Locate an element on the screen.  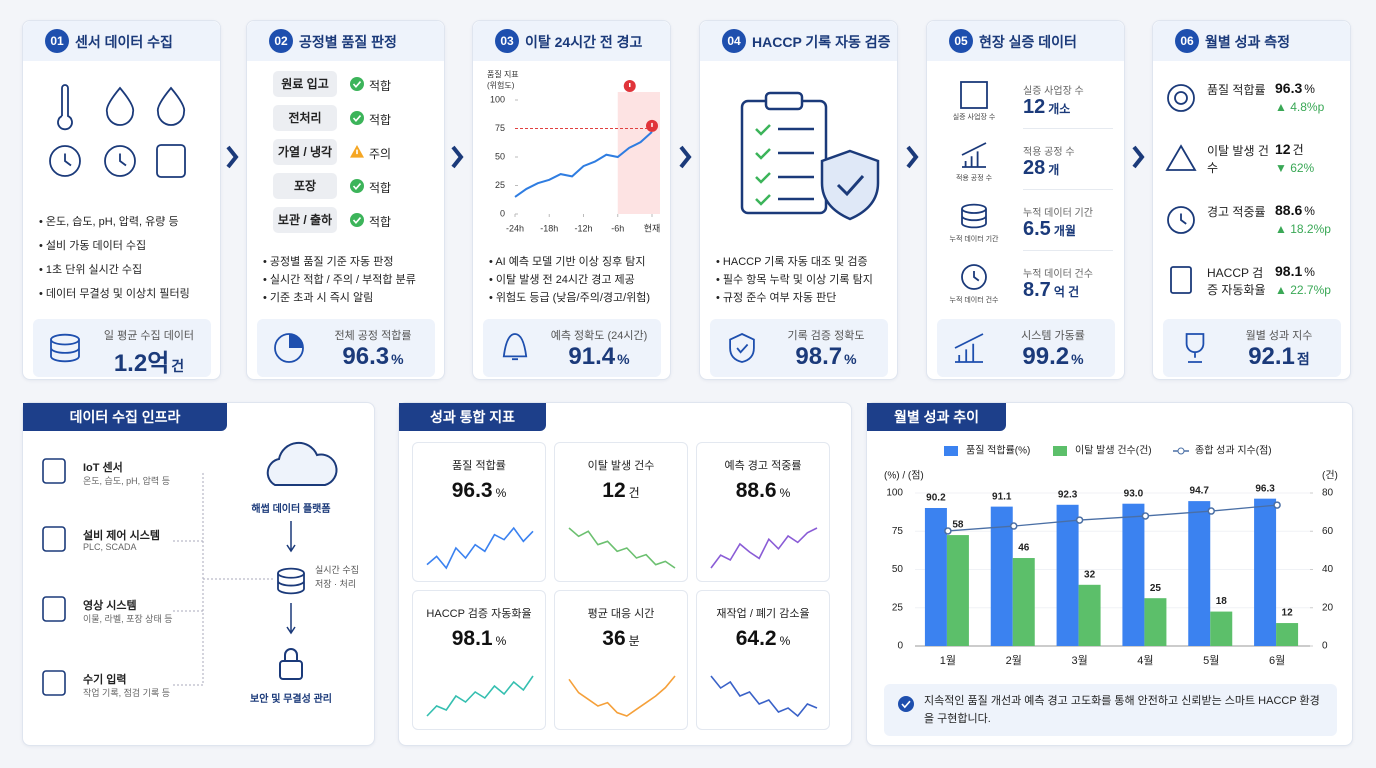
value-label: 96.3 is located at coordinates (1265, 488).